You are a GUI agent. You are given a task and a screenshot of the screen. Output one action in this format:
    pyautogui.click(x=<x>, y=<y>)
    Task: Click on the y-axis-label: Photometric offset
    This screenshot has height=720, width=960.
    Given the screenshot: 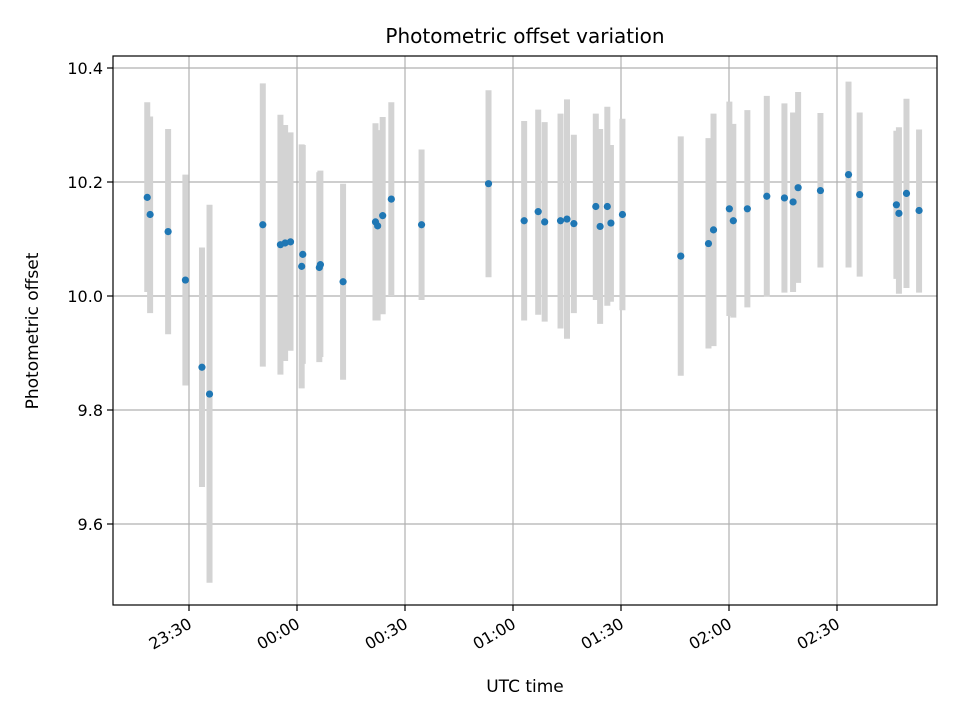 What is the action you would take?
    pyautogui.click(x=33, y=330)
    